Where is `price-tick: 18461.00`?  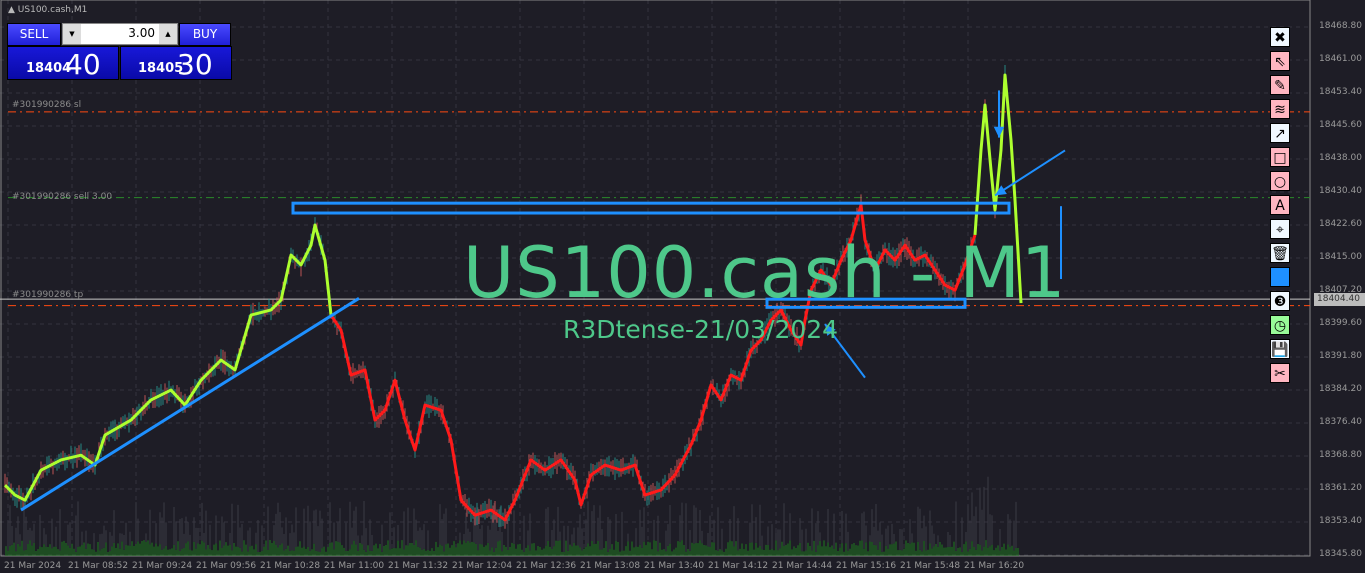 price-tick: 18461.00 is located at coordinates (1340, 59).